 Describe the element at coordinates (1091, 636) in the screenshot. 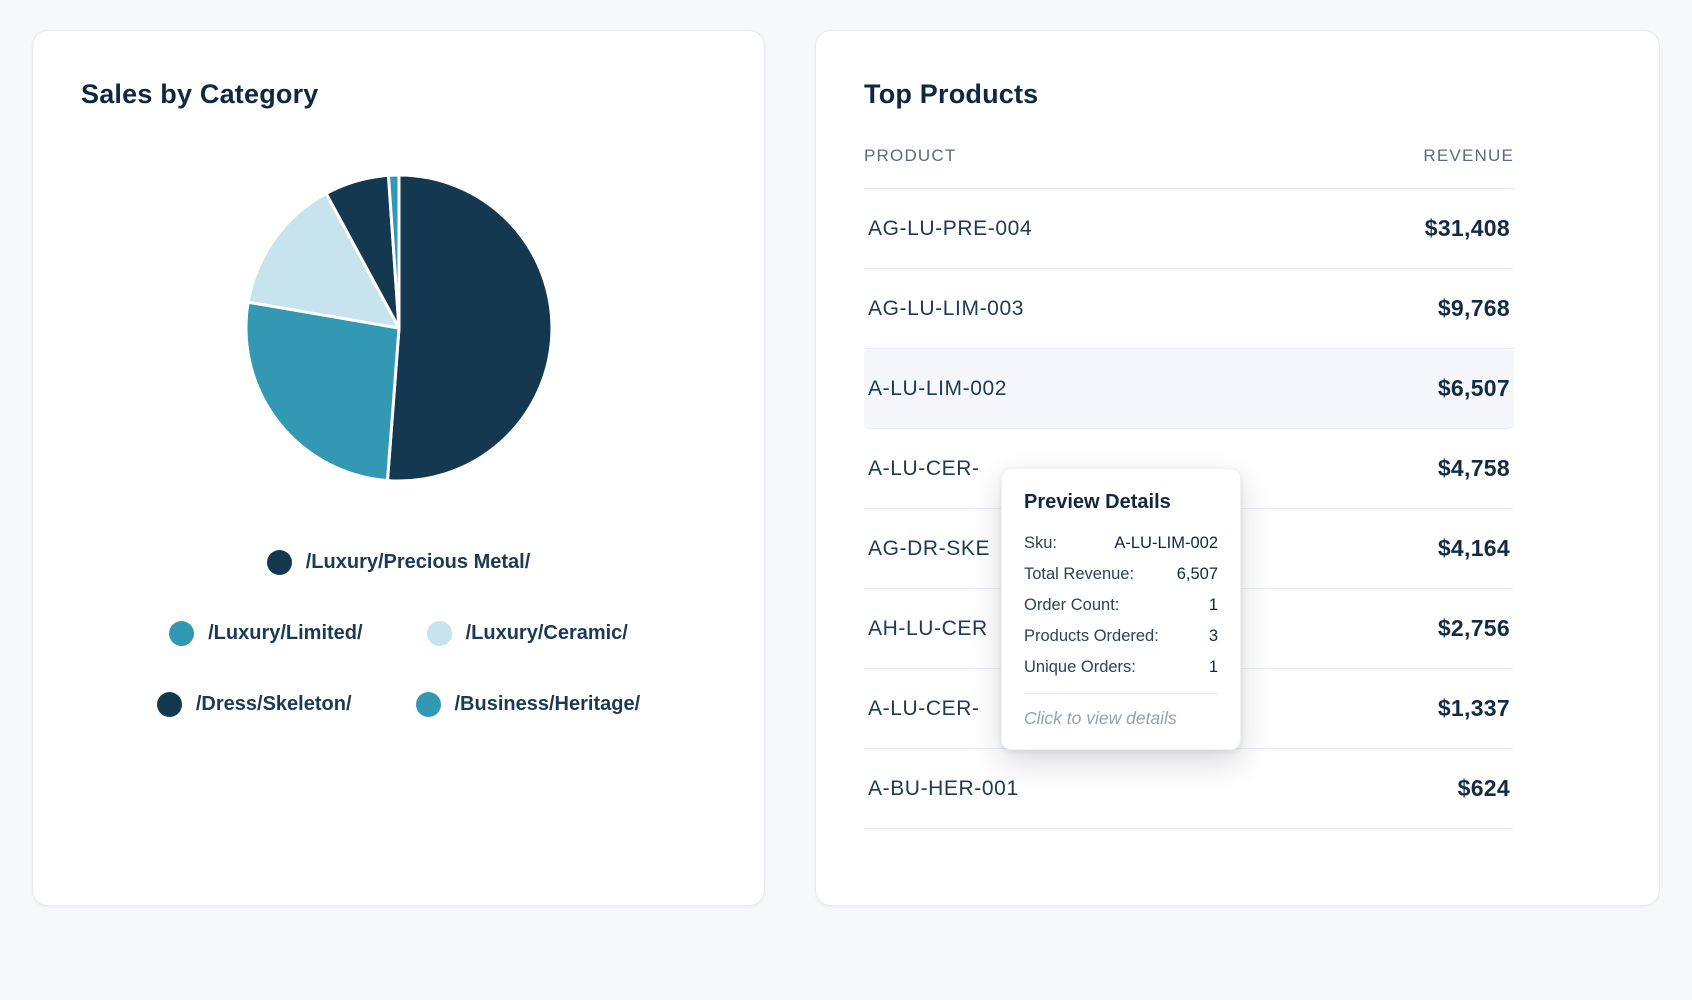

I see `tooltip-field-label: Products Ordered:` at that location.